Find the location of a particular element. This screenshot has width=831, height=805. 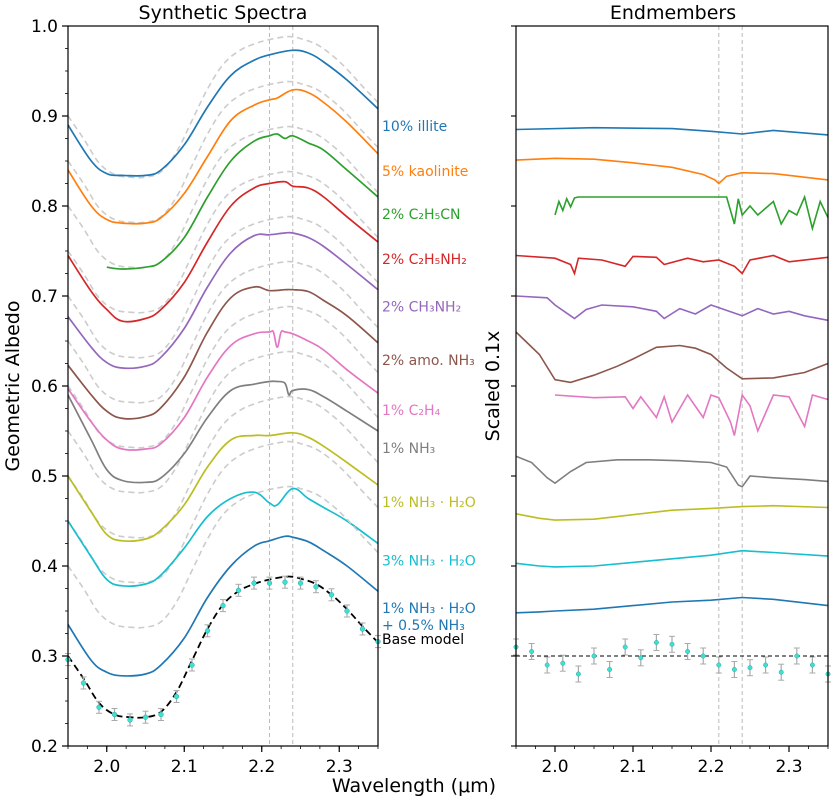

series-label-10: 1% NH₃ · H₂O + 0.5% NH₃ is located at coordinates (429, 617).